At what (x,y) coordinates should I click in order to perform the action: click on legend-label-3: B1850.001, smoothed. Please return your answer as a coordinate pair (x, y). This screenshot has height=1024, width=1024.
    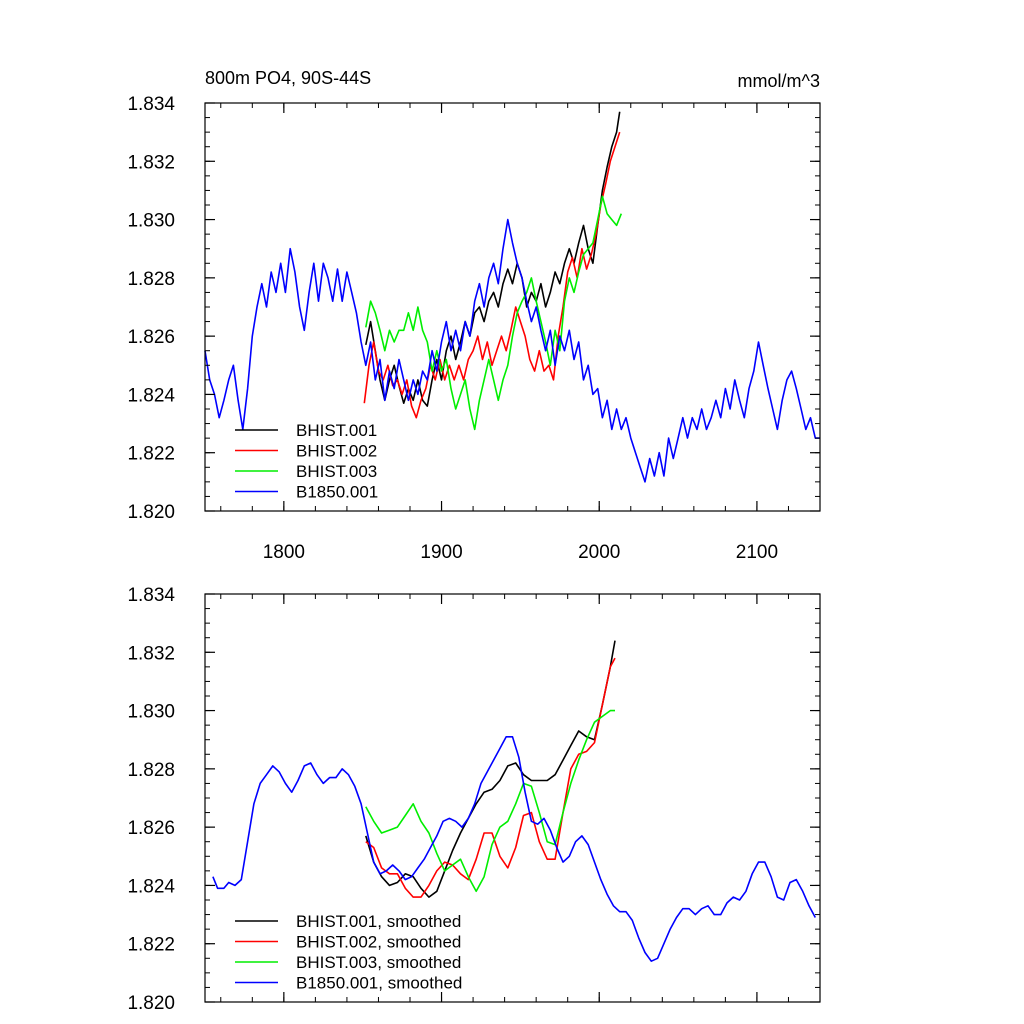
    Looking at the image, I should click on (379, 983).